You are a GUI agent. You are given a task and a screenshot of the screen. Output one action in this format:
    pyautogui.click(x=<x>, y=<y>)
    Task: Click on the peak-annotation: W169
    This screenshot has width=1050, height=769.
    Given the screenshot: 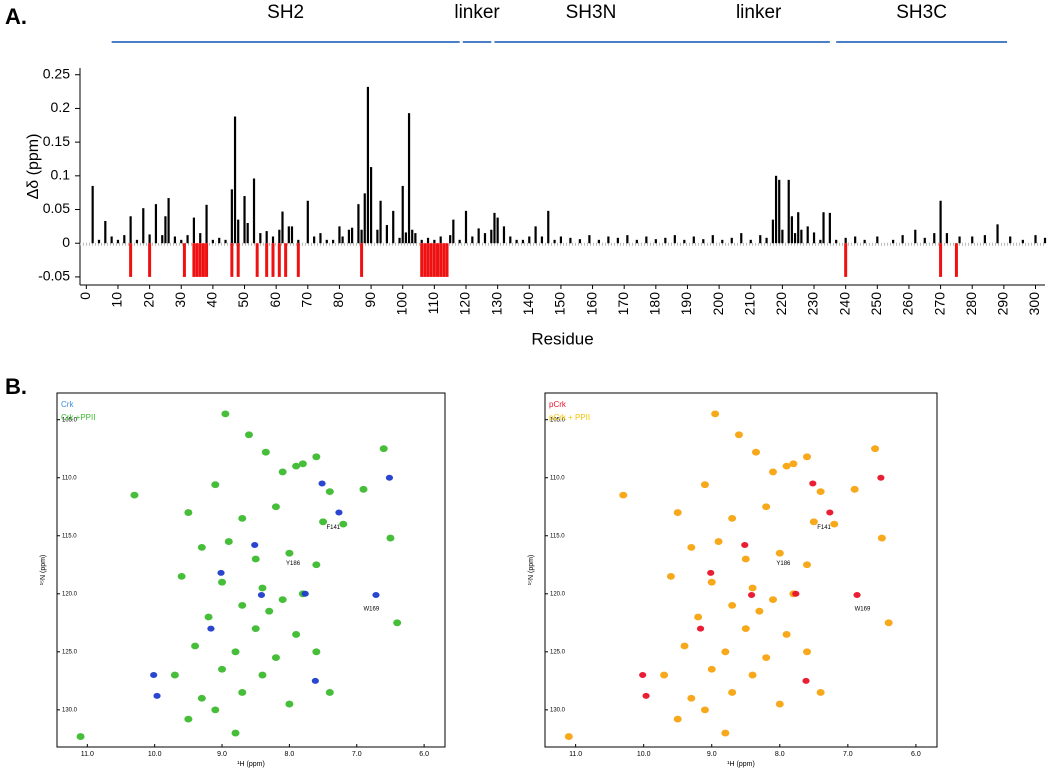 What is the action you would take?
    pyautogui.click(x=863, y=609)
    